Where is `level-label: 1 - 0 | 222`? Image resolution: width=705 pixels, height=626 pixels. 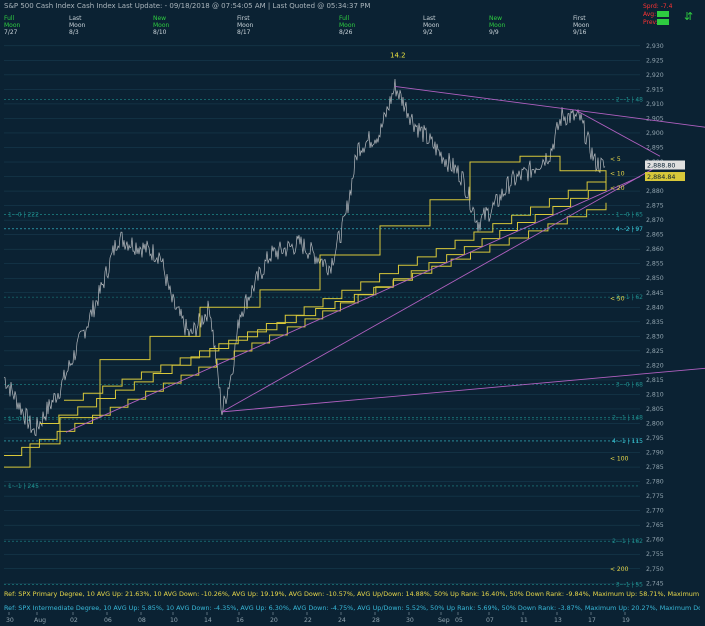 level-label: 1 - 0 | 222 is located at coordinates (23, 214).